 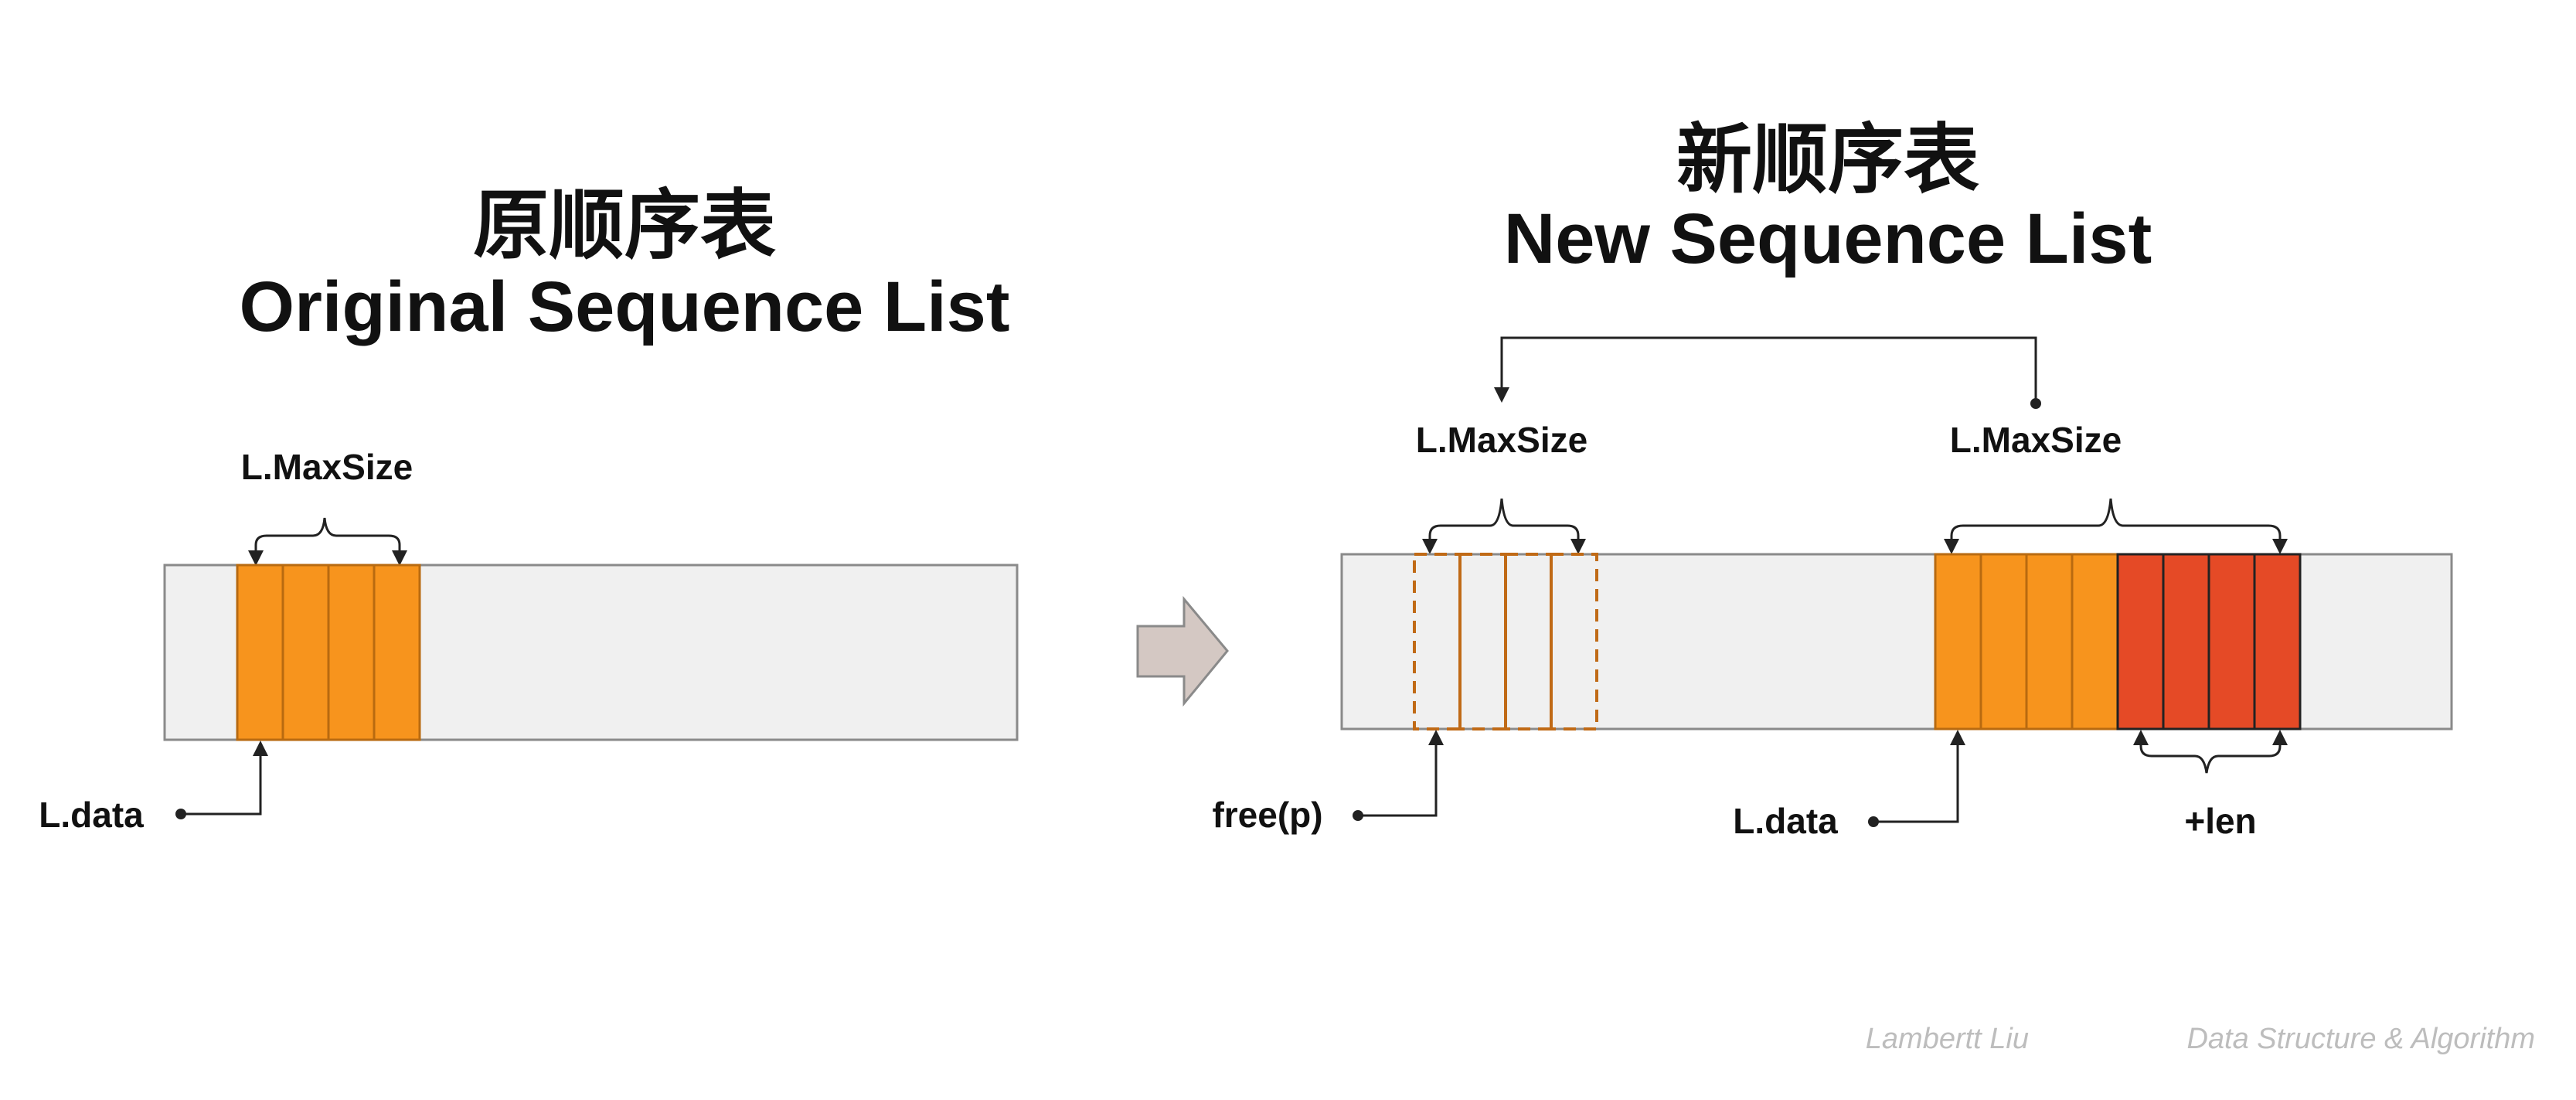 I want to click on freed-cell, so click(x=1574, y=641).